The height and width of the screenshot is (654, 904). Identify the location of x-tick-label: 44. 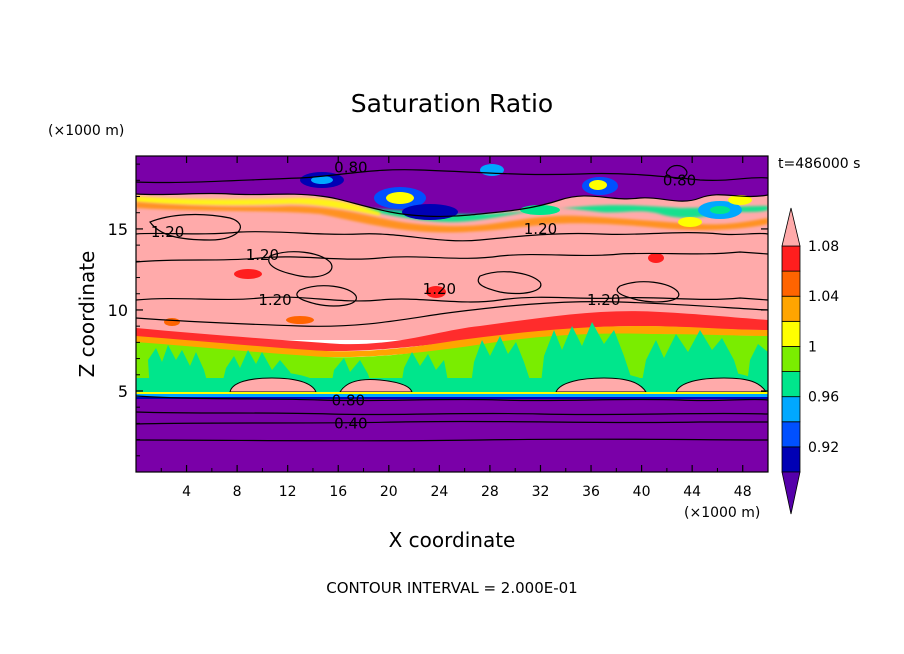
(692, 492).